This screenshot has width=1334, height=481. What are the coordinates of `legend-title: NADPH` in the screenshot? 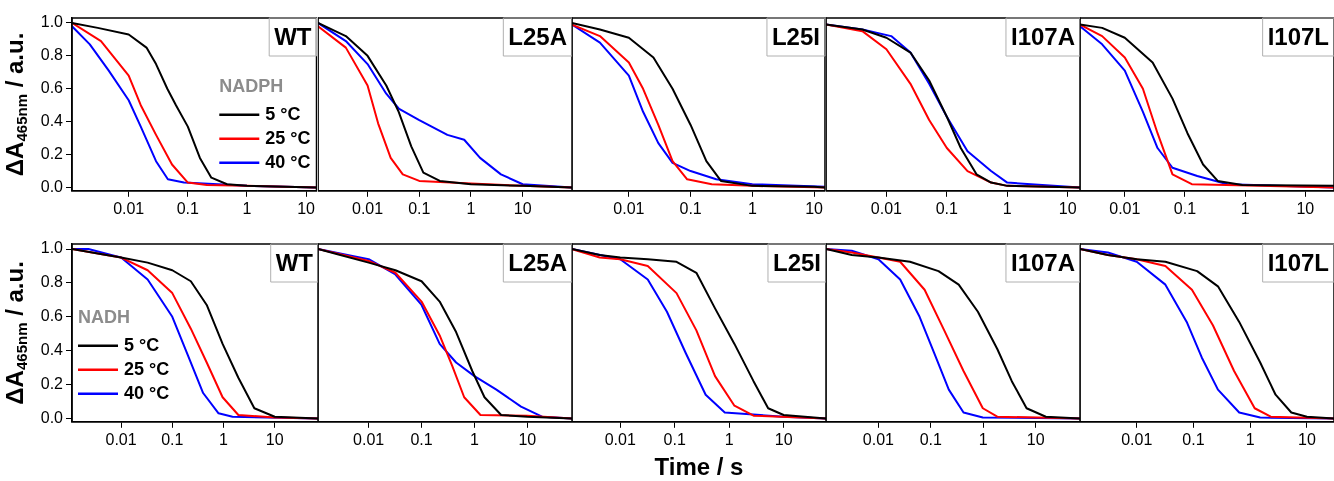 It's located at (251, 85).